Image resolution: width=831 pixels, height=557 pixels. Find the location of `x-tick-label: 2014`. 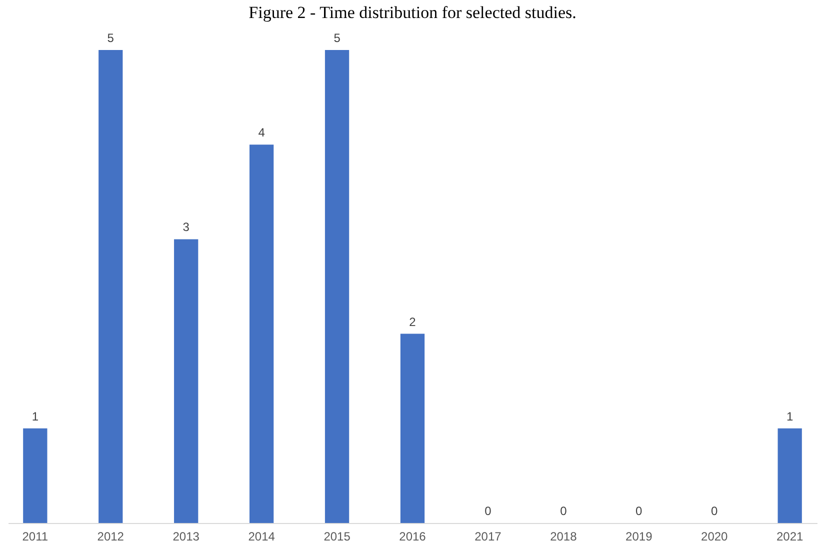

x-tick-label: 2014 is located at coordinates (262, 537).